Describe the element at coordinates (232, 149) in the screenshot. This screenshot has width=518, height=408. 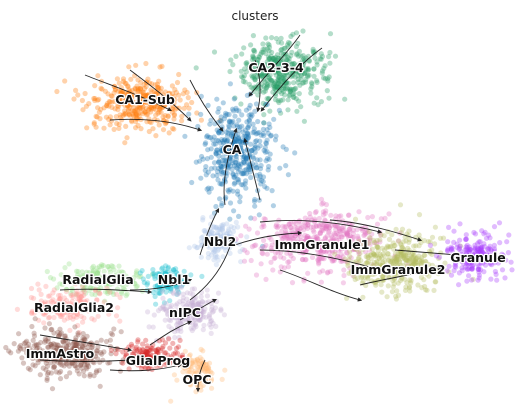
I see `cluster-label-ca: CA` at that location.